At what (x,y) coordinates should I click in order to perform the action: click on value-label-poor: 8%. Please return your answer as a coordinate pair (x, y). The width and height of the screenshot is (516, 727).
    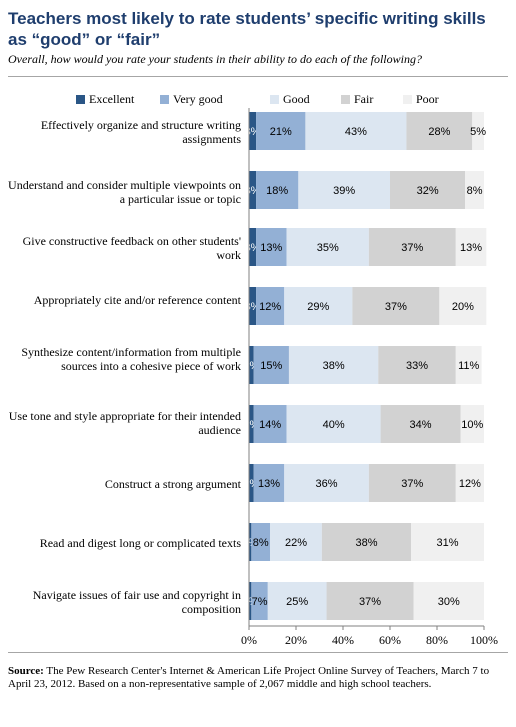
    Looking at the image, I should click on (475, 191).